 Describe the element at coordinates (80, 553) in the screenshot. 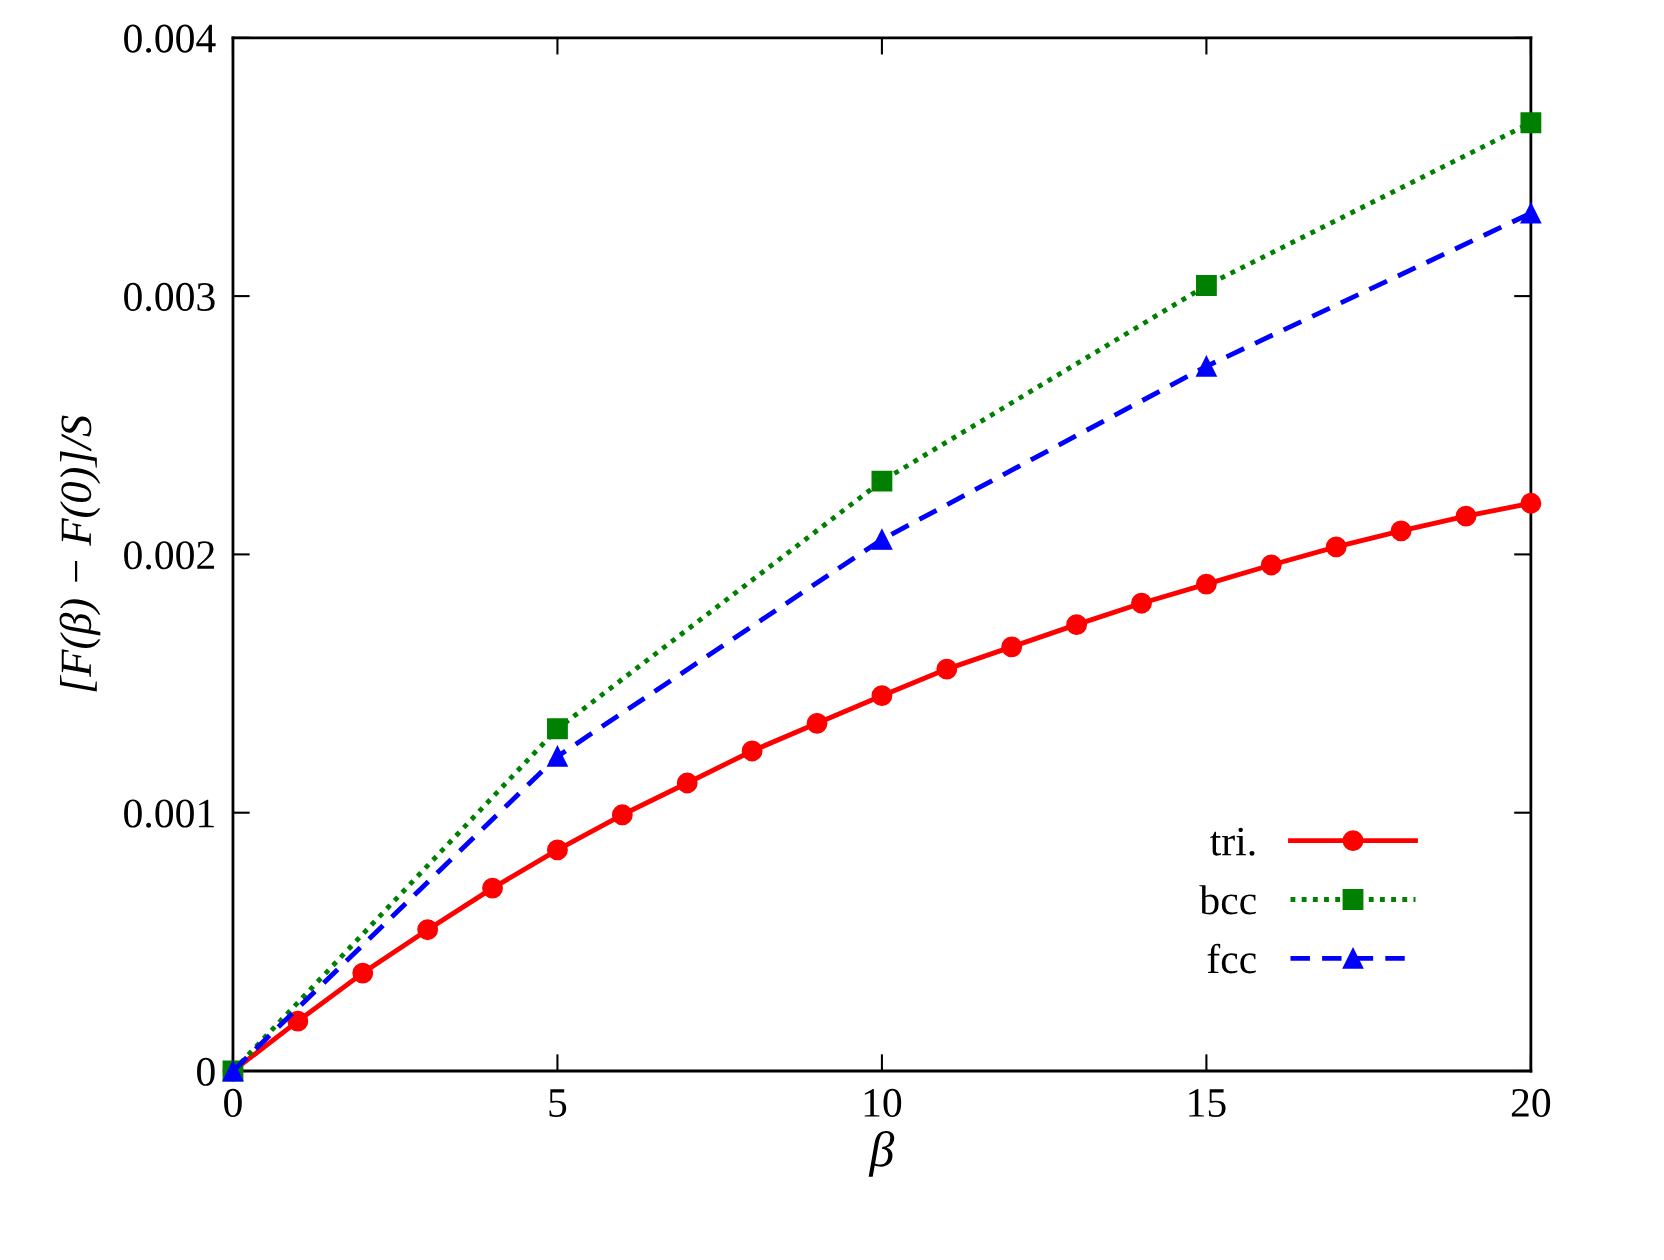

I see `y-axis-title: [F(β) − F(0)]/S` at that location.